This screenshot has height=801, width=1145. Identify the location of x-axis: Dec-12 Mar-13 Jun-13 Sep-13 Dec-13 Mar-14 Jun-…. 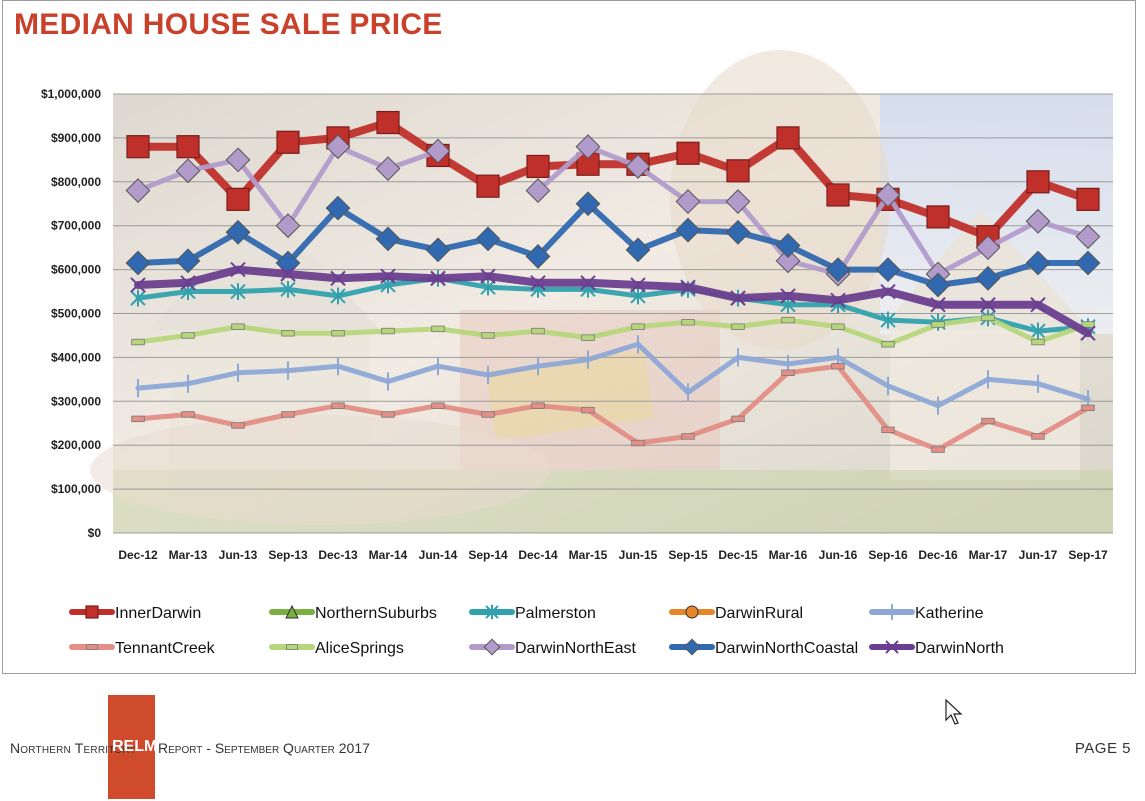
(613, 555).